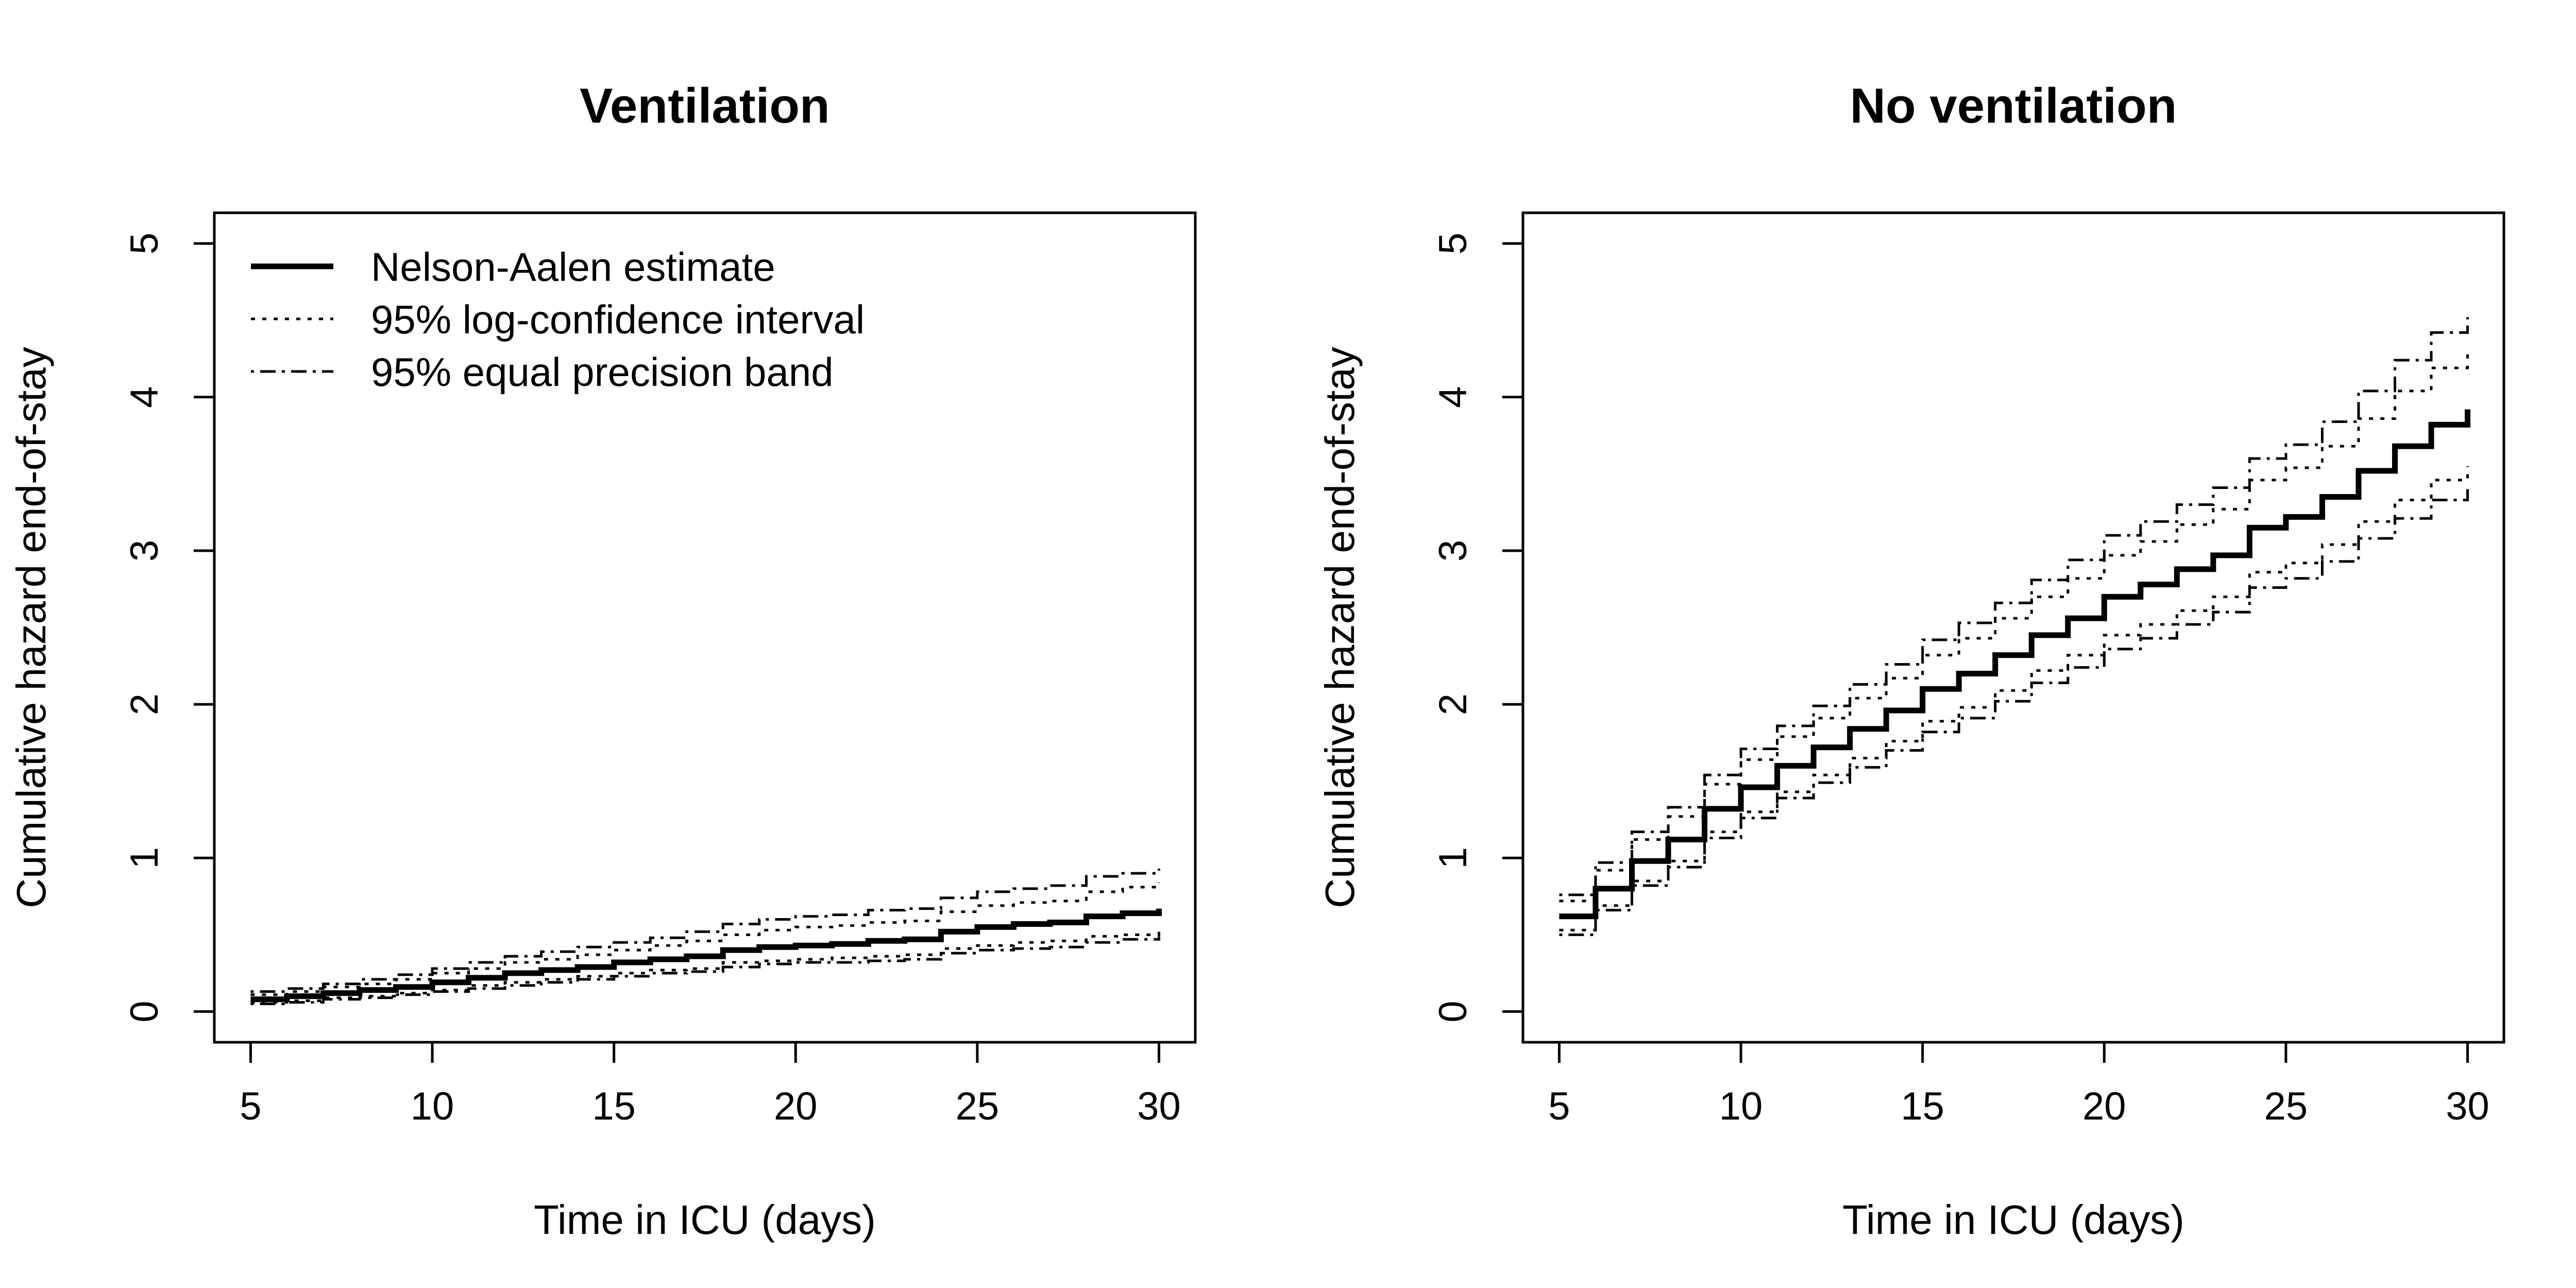 This screenshot has width=2576, height=1288. Describe the element at coordinates (704, 105) in the screenshot. I see `chart-title: Ventilation` at that location.